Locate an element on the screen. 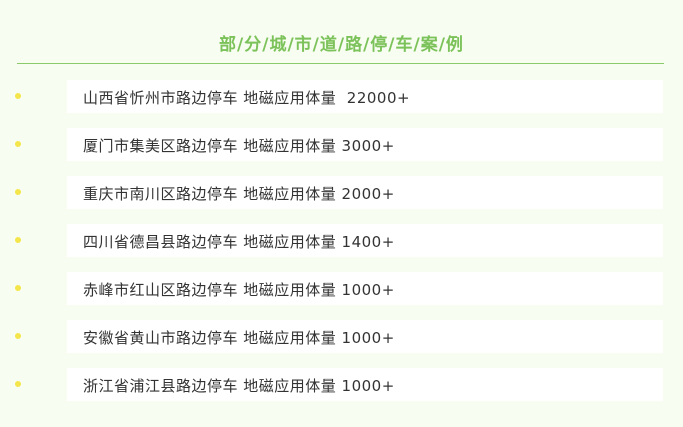 Image resolution: width=683 pixels, height=427 pixels. list-item: 厦门市集美区路边停车 地磁应用体量 3000+ is located at coordinates (341, 144).